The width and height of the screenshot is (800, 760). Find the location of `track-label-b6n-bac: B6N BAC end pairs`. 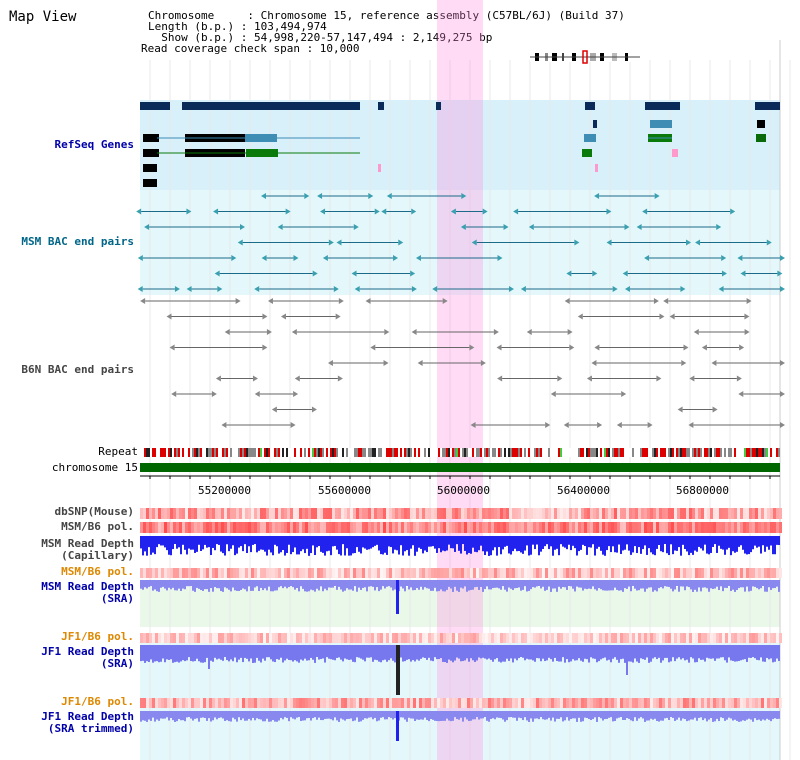

track-label-b6n-bac: B6N BAC end pairs is located at coordinates (77, 369).